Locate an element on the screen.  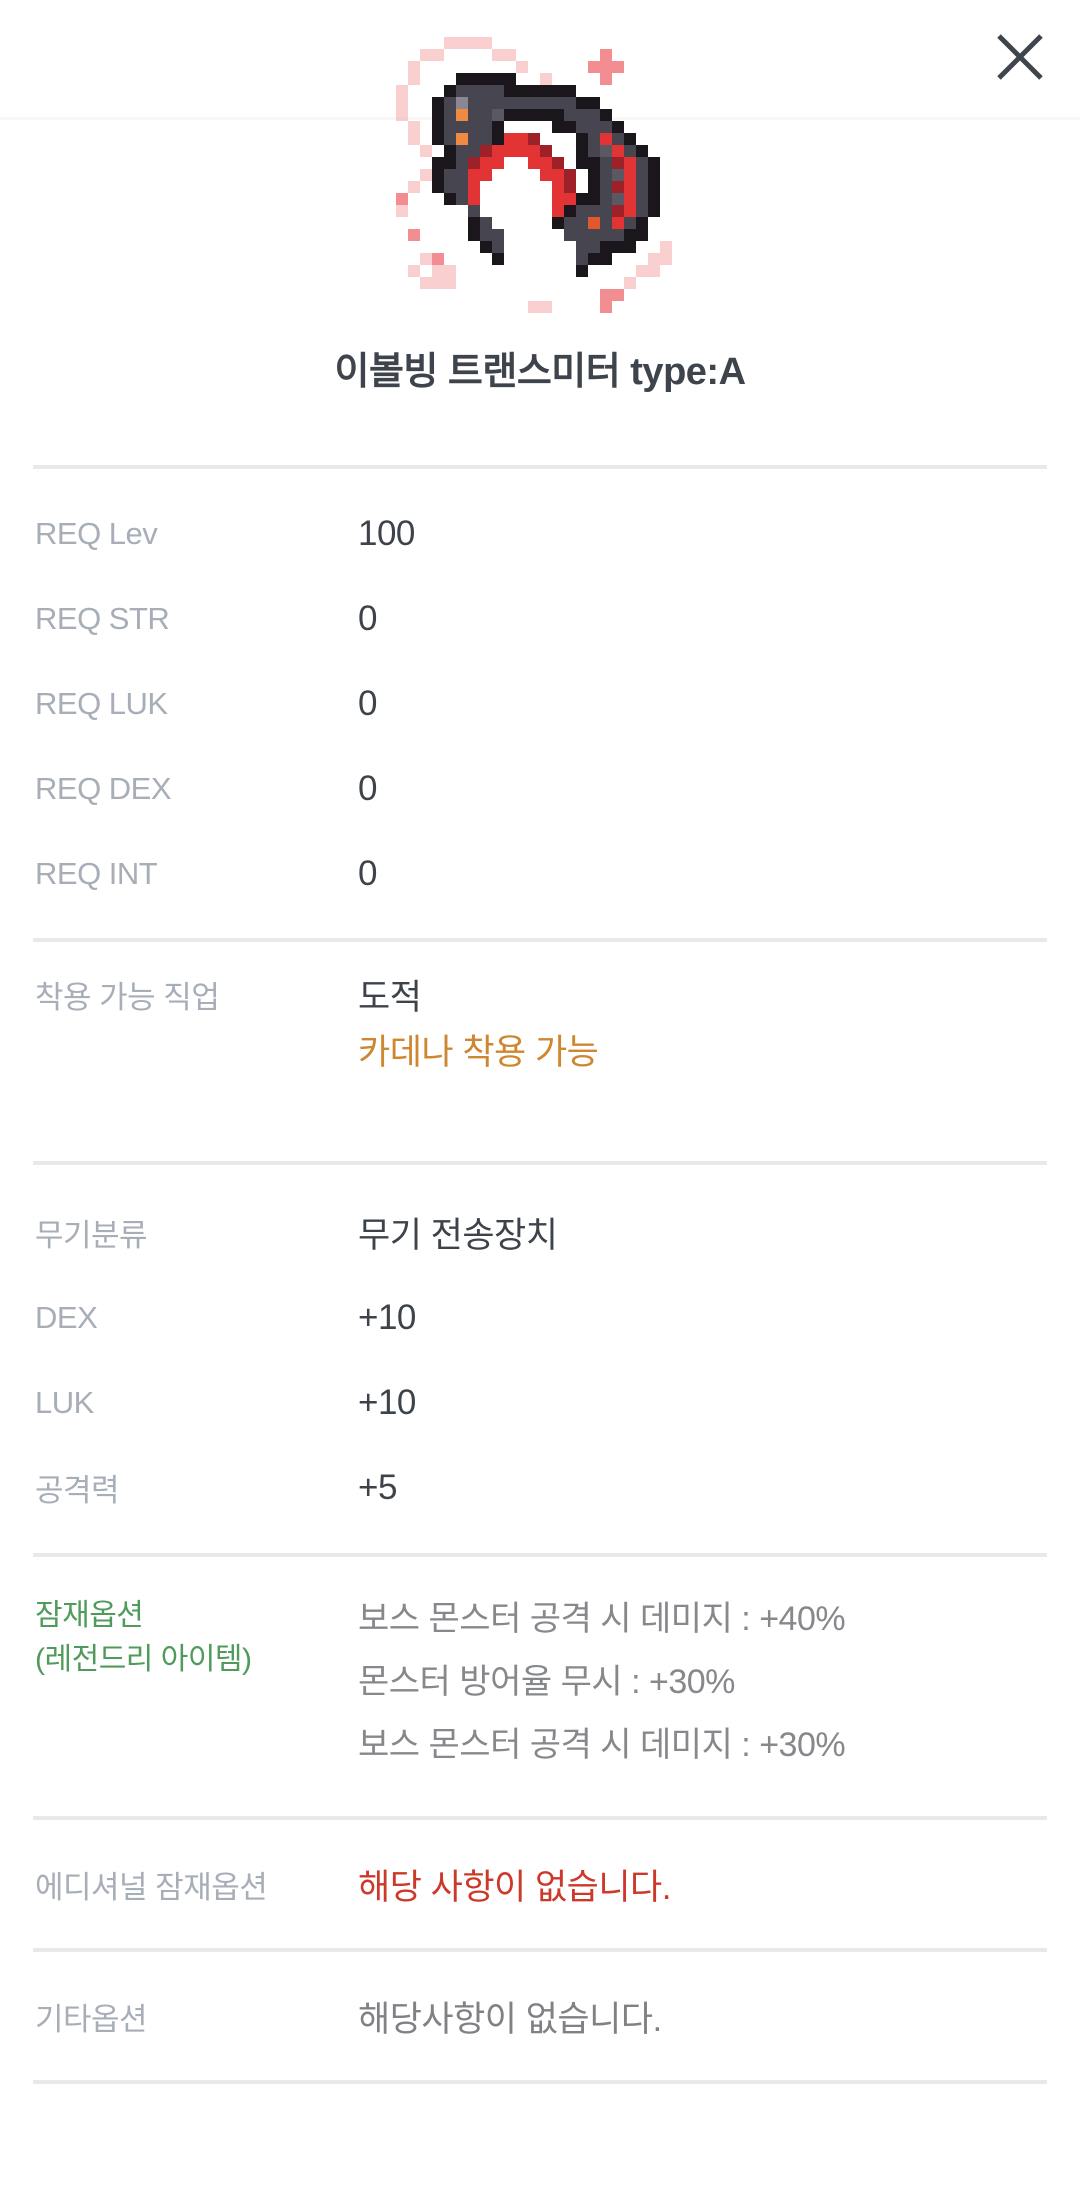
potential-option: 보스 몬스터 공격 시 데미지 : +40% is located at coordinates (602, 1619).